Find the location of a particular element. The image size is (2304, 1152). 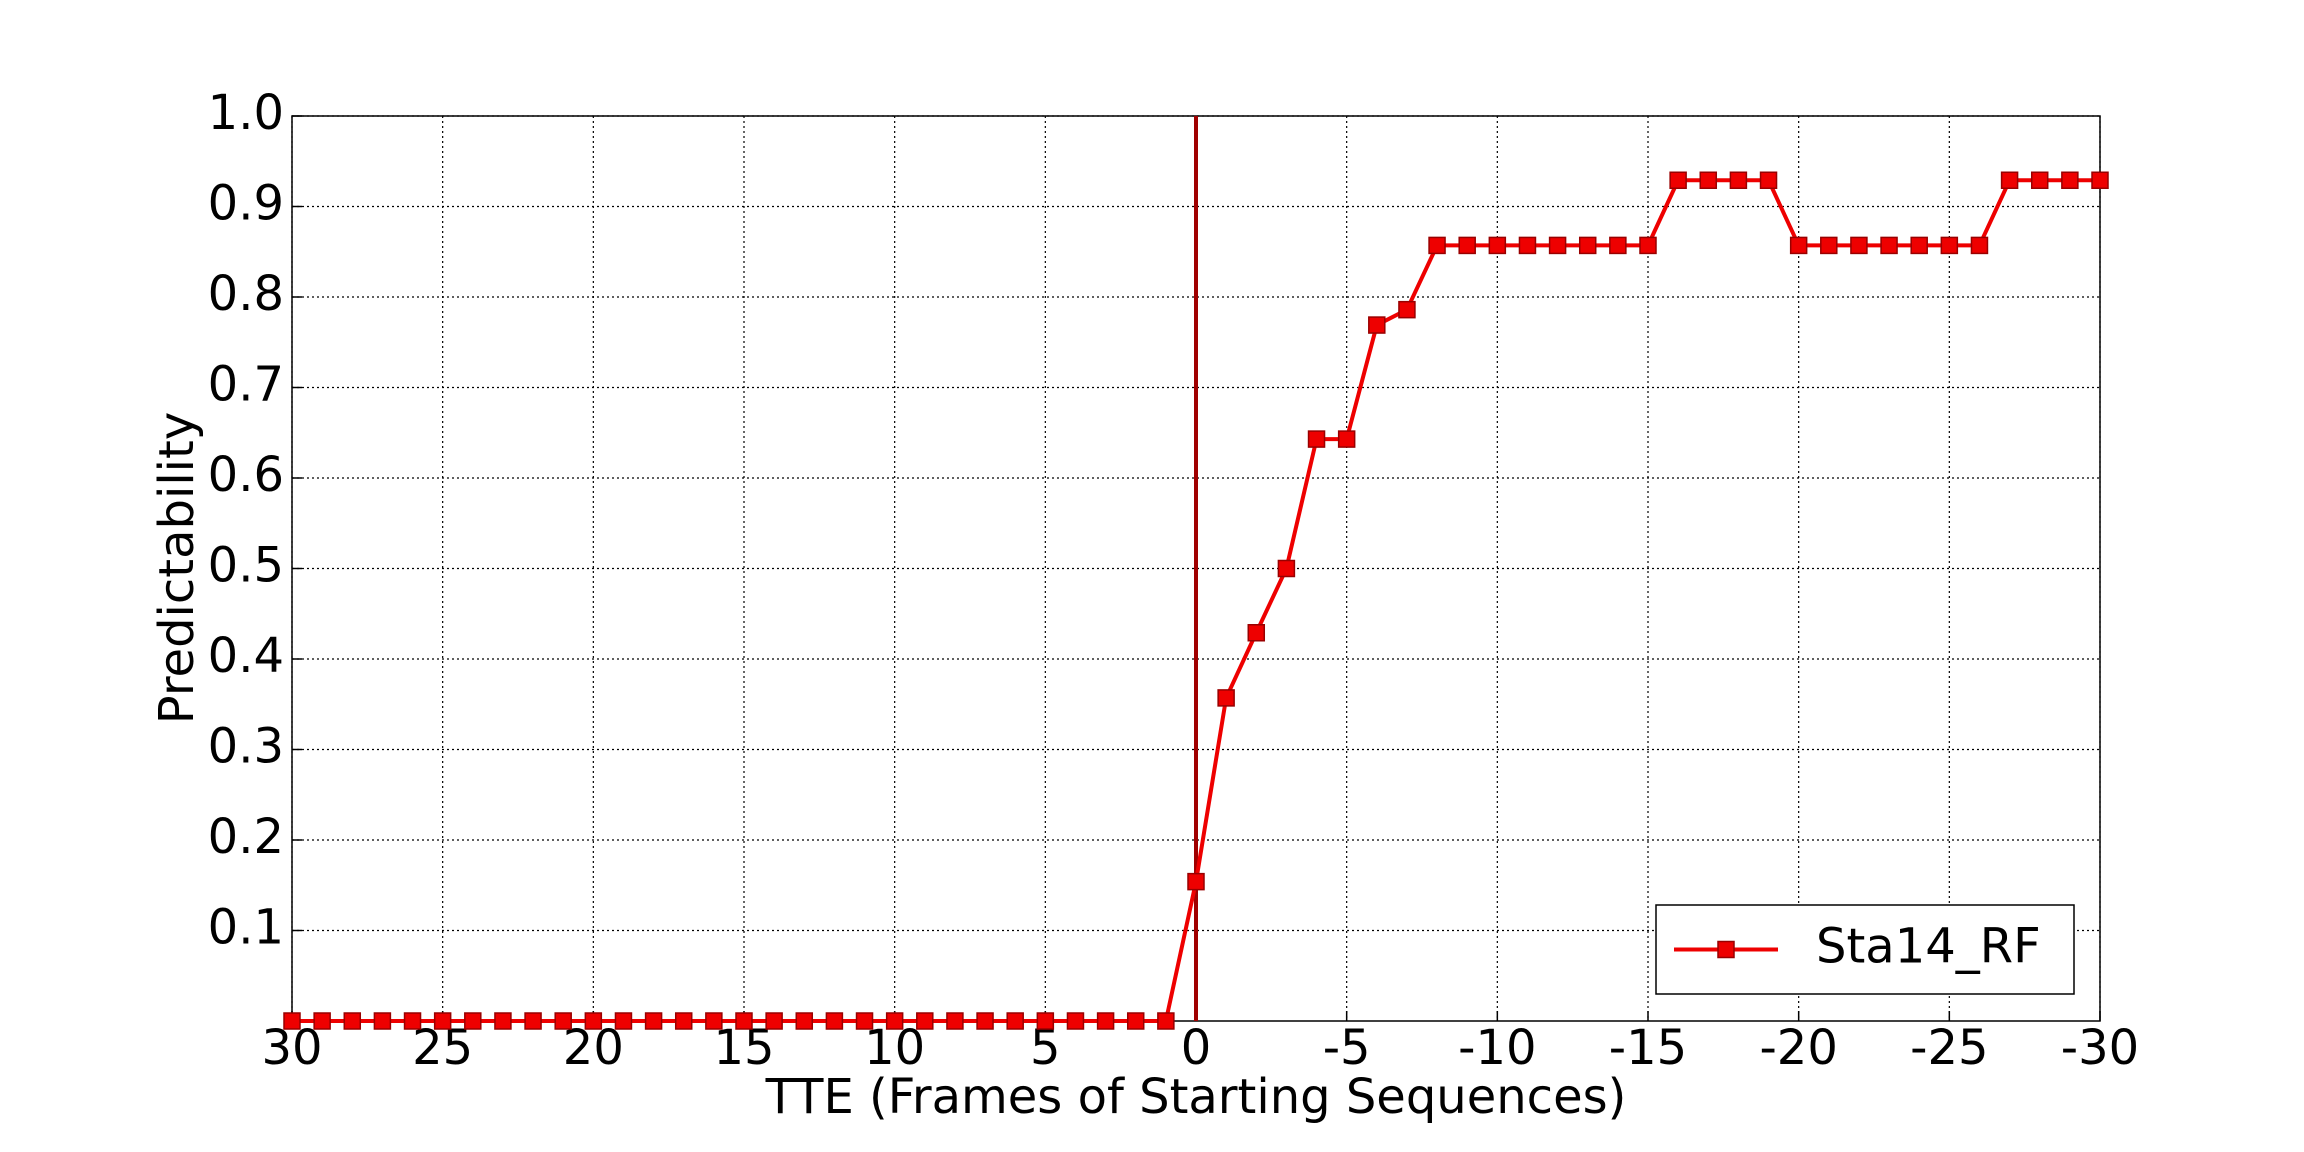

y-tick-label: 0.3 is located at coordinates (246, 747).